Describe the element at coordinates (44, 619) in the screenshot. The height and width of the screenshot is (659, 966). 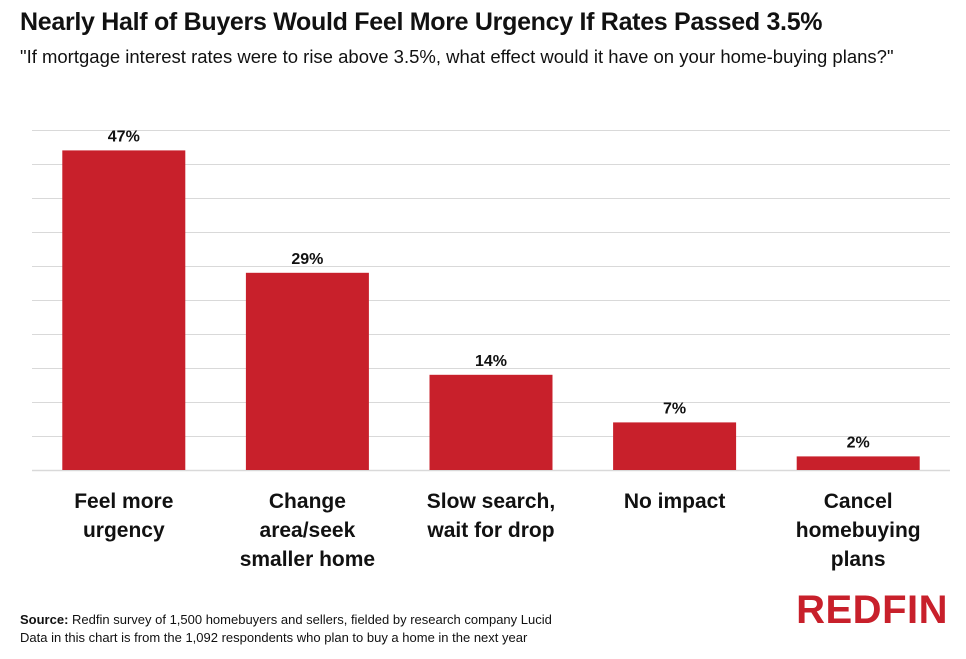
I see `source-label: Source:` at that location.